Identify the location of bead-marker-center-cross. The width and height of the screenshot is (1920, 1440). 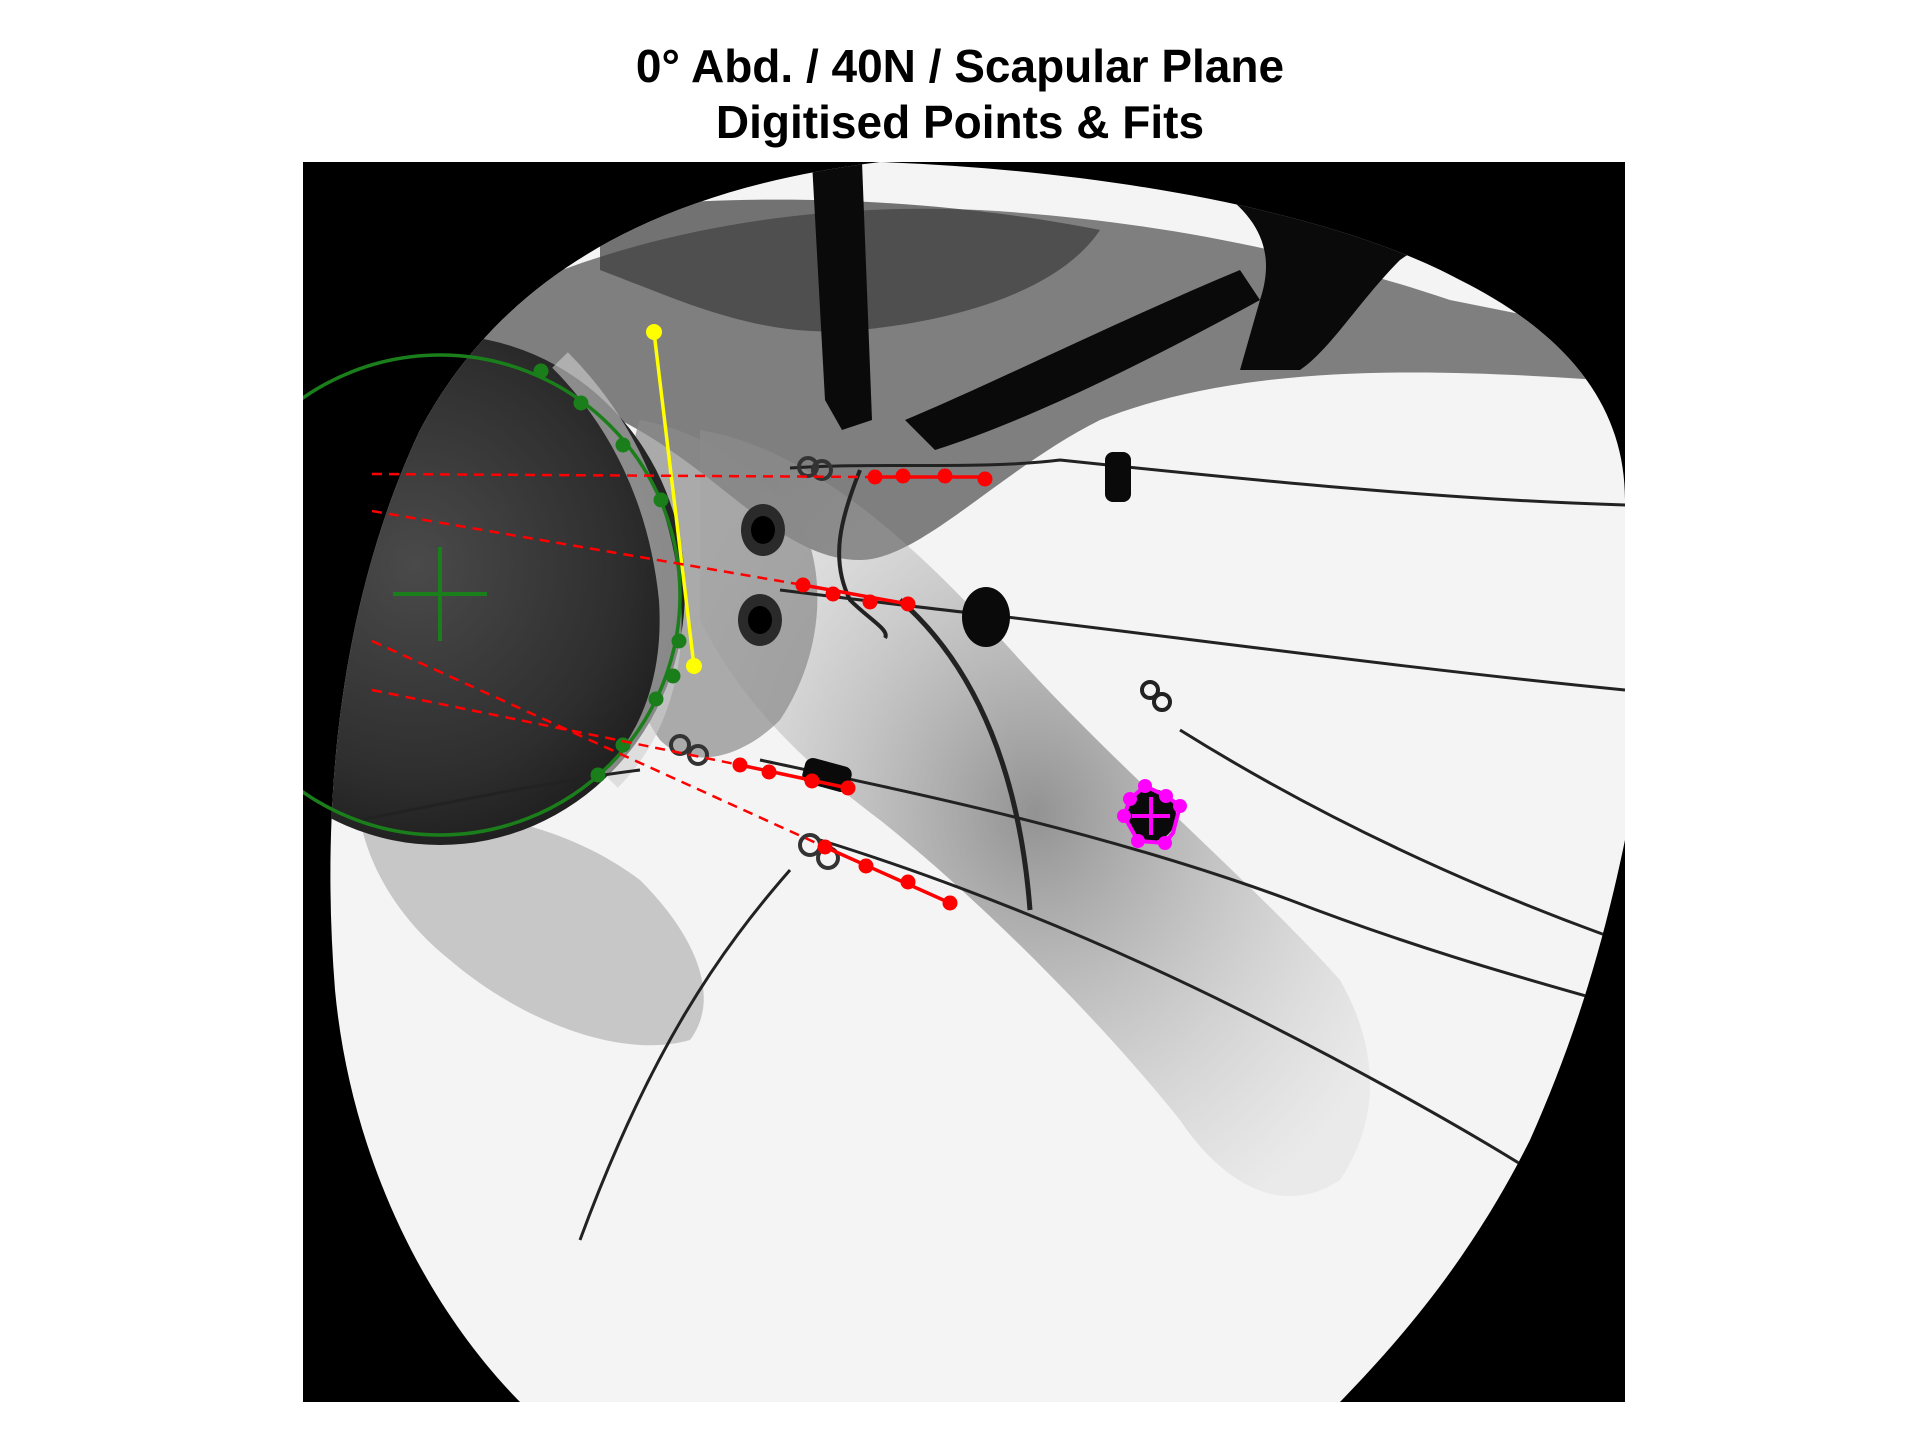
(1151, 816).